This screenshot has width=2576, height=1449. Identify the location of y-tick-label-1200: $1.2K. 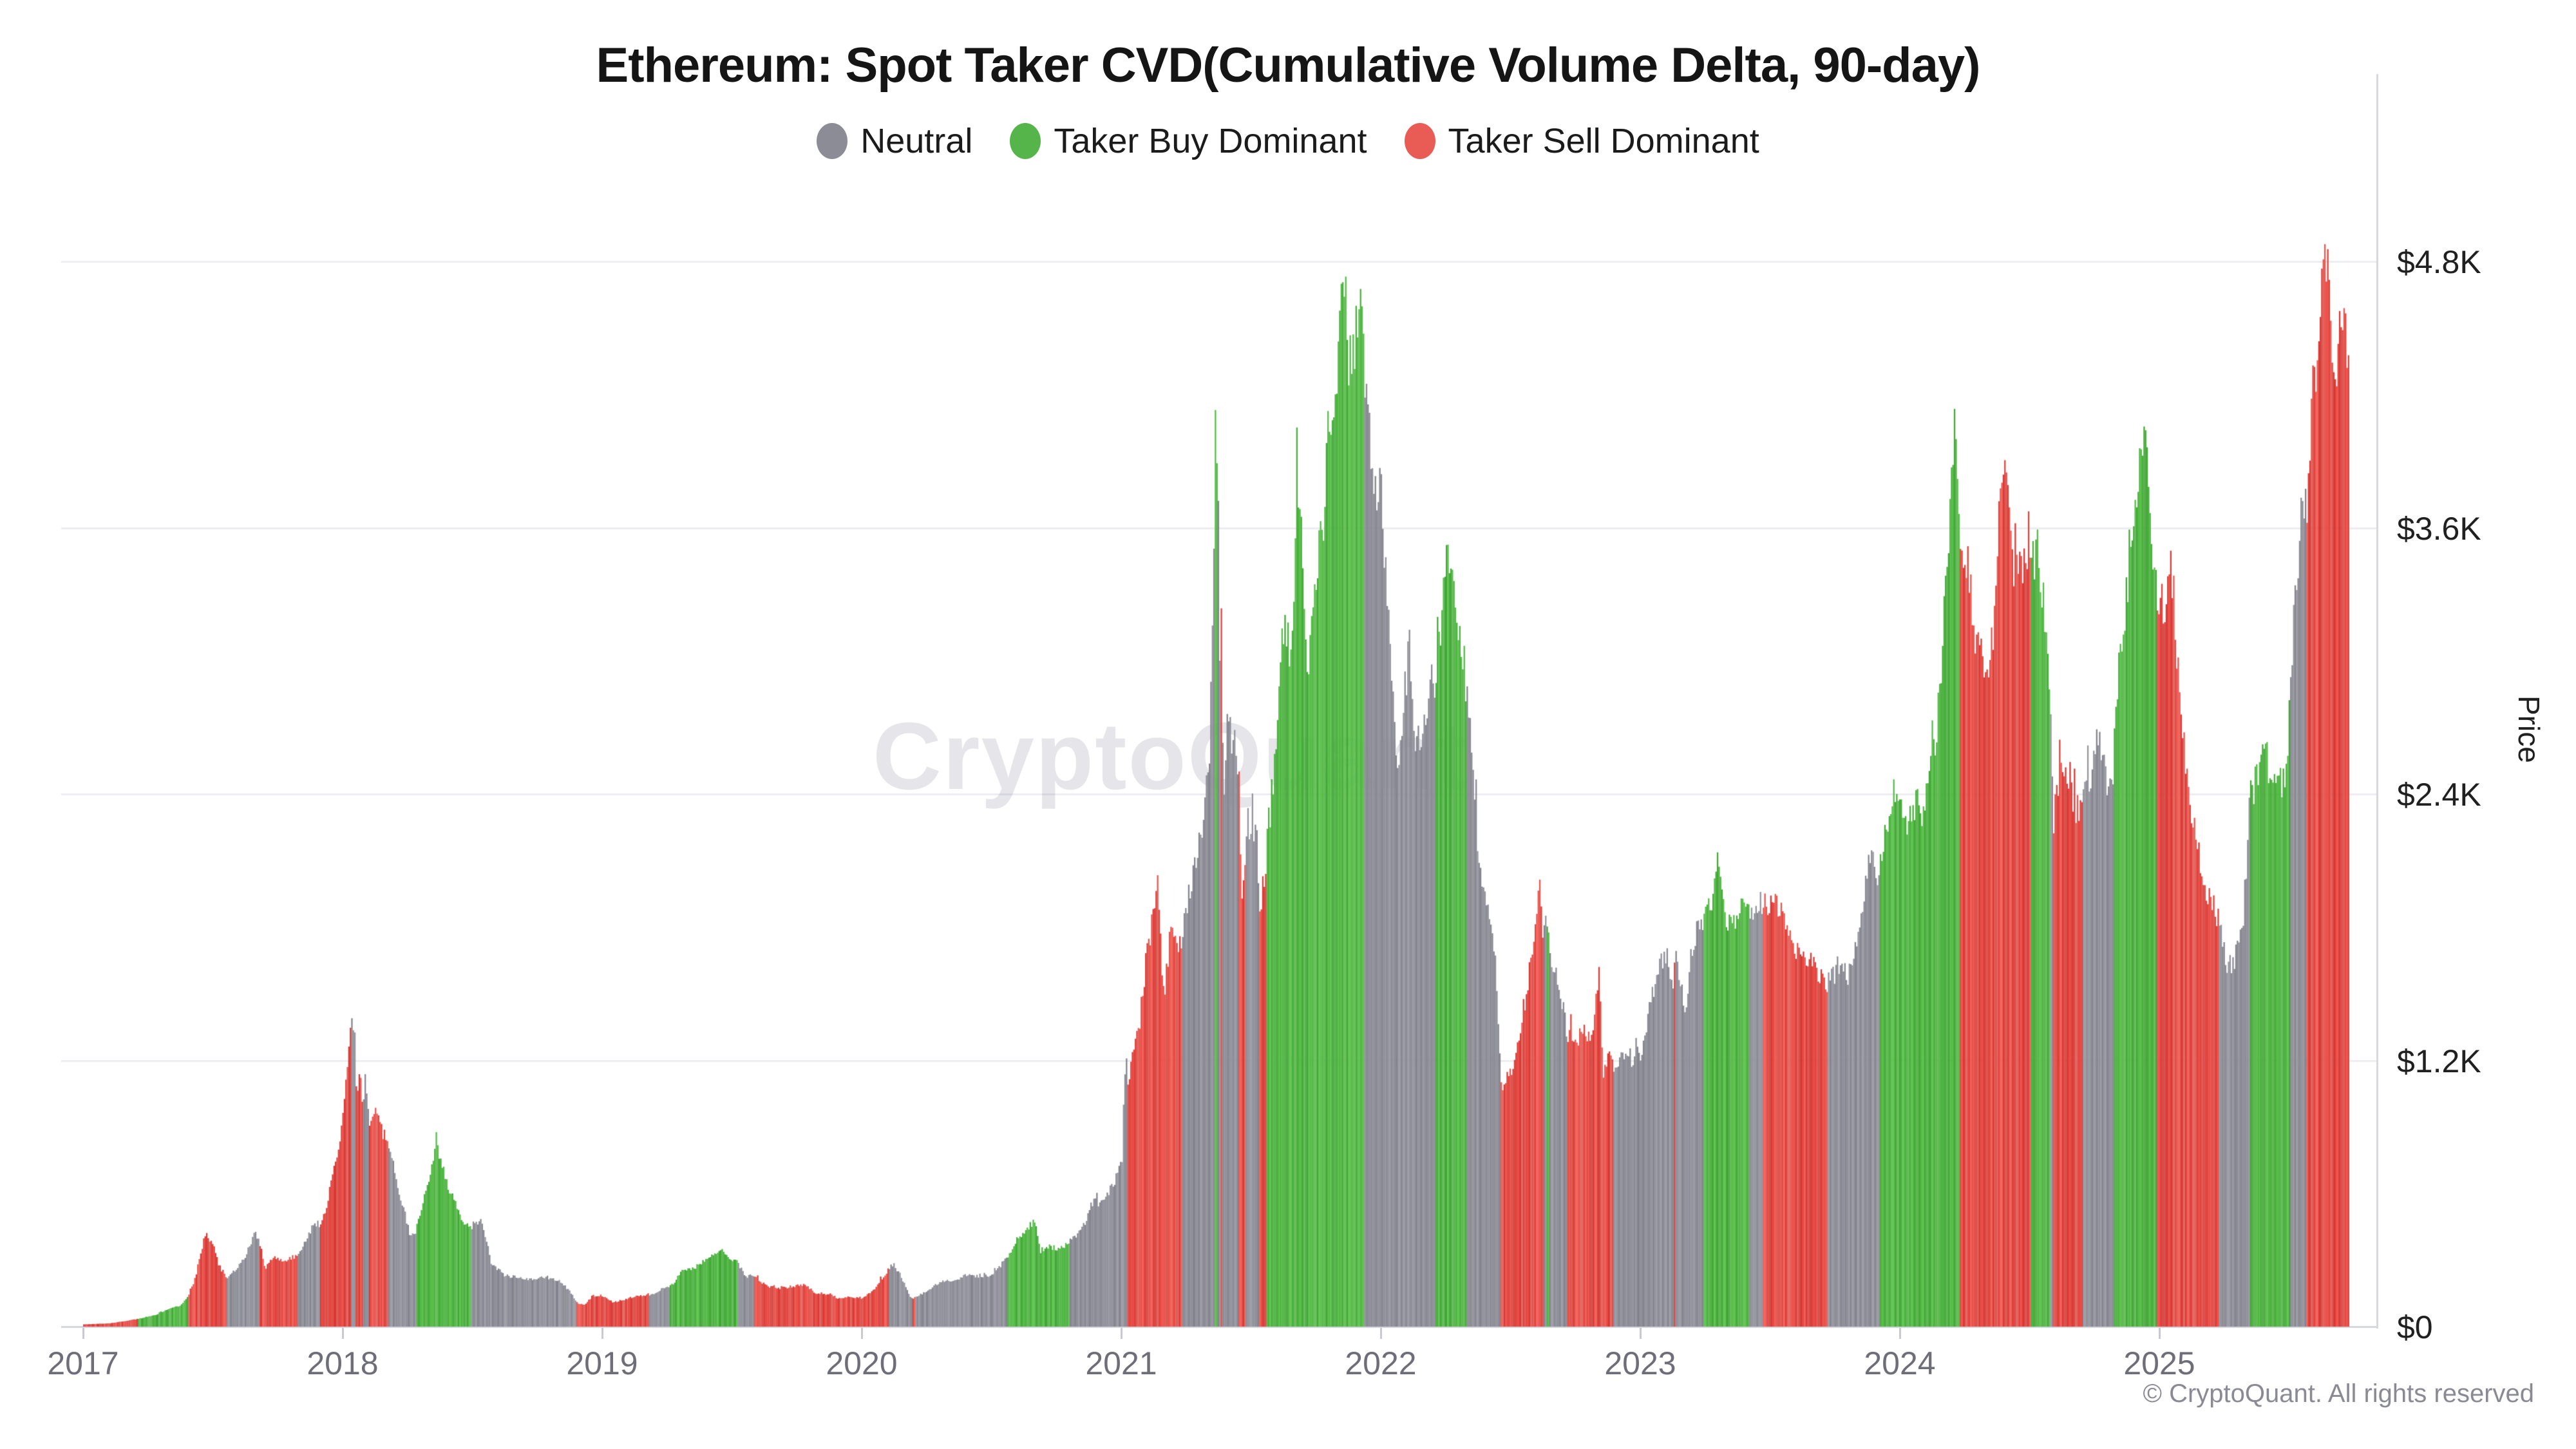
(2439, 1061).